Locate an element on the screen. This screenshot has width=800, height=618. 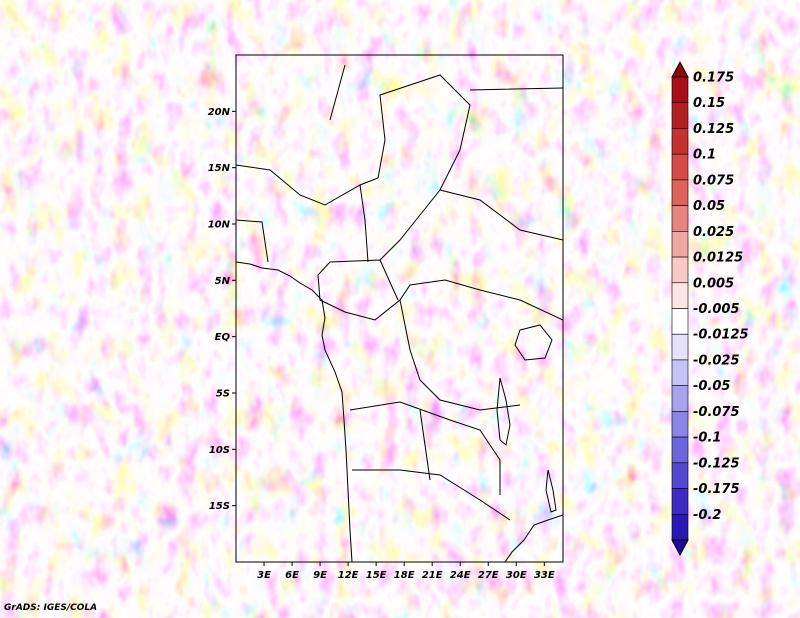
lon-tick-label: 21E is located at coordinates (432, 575).